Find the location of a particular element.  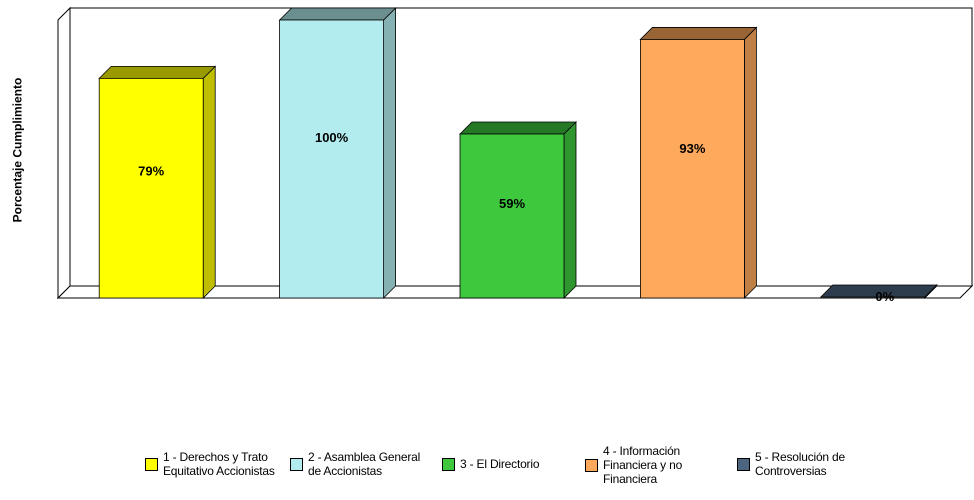

plot-side-wall is located at coordinates (64, 153).